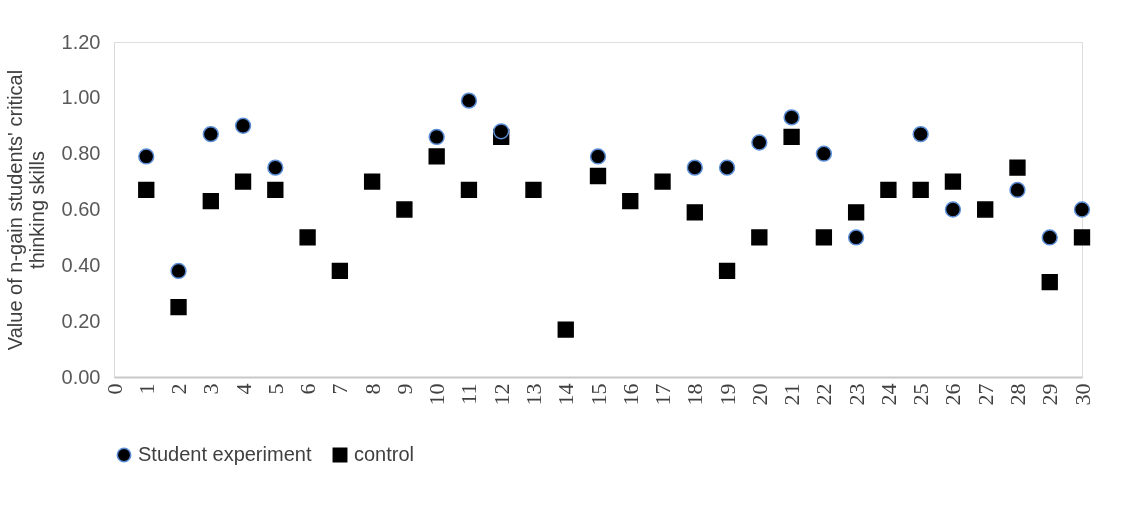 The height and width of the screenshot is (512, 1145). Describe the element at coordinates (792, 394) in the screenshot. I see `x-tick-label: 21` at that location.